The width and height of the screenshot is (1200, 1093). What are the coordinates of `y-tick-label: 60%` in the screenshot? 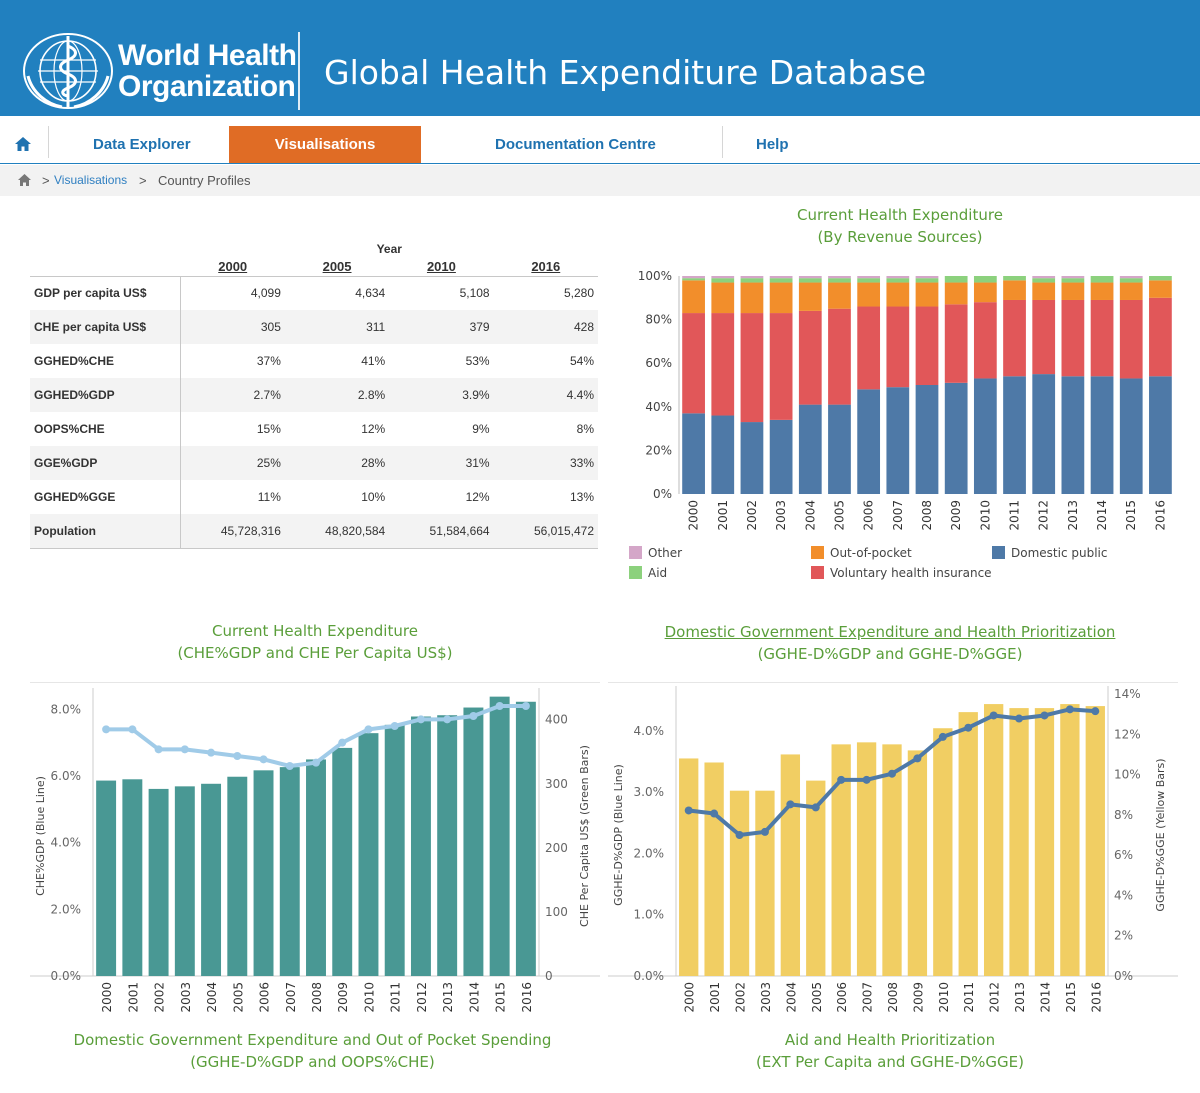 It's located at (658, 363).